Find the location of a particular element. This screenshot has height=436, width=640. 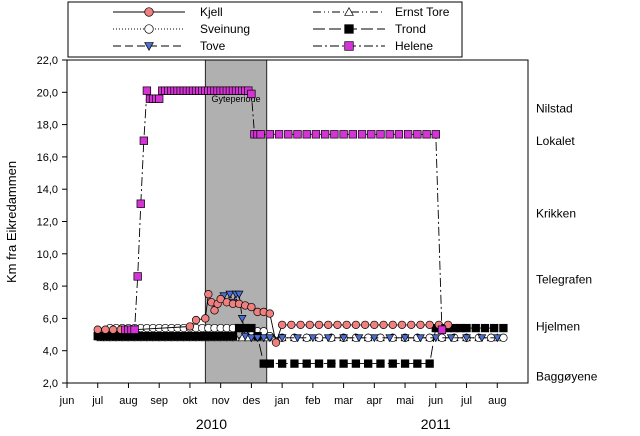

y-tick-label: 10,0 is located at coordinates (47, 255).